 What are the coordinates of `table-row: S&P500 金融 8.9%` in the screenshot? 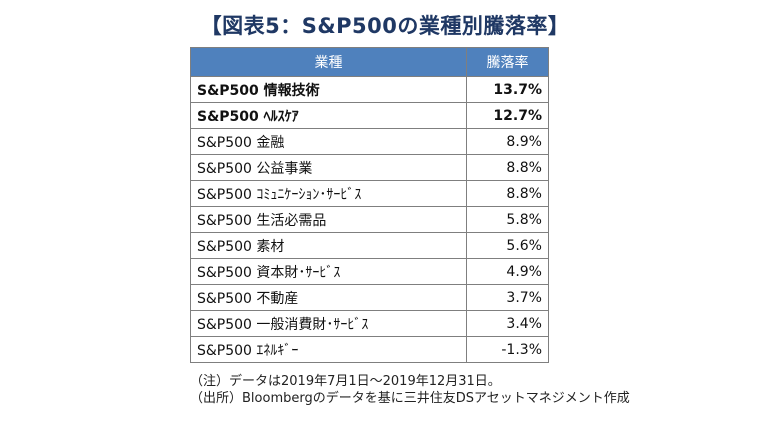 It's located at (369, 141).